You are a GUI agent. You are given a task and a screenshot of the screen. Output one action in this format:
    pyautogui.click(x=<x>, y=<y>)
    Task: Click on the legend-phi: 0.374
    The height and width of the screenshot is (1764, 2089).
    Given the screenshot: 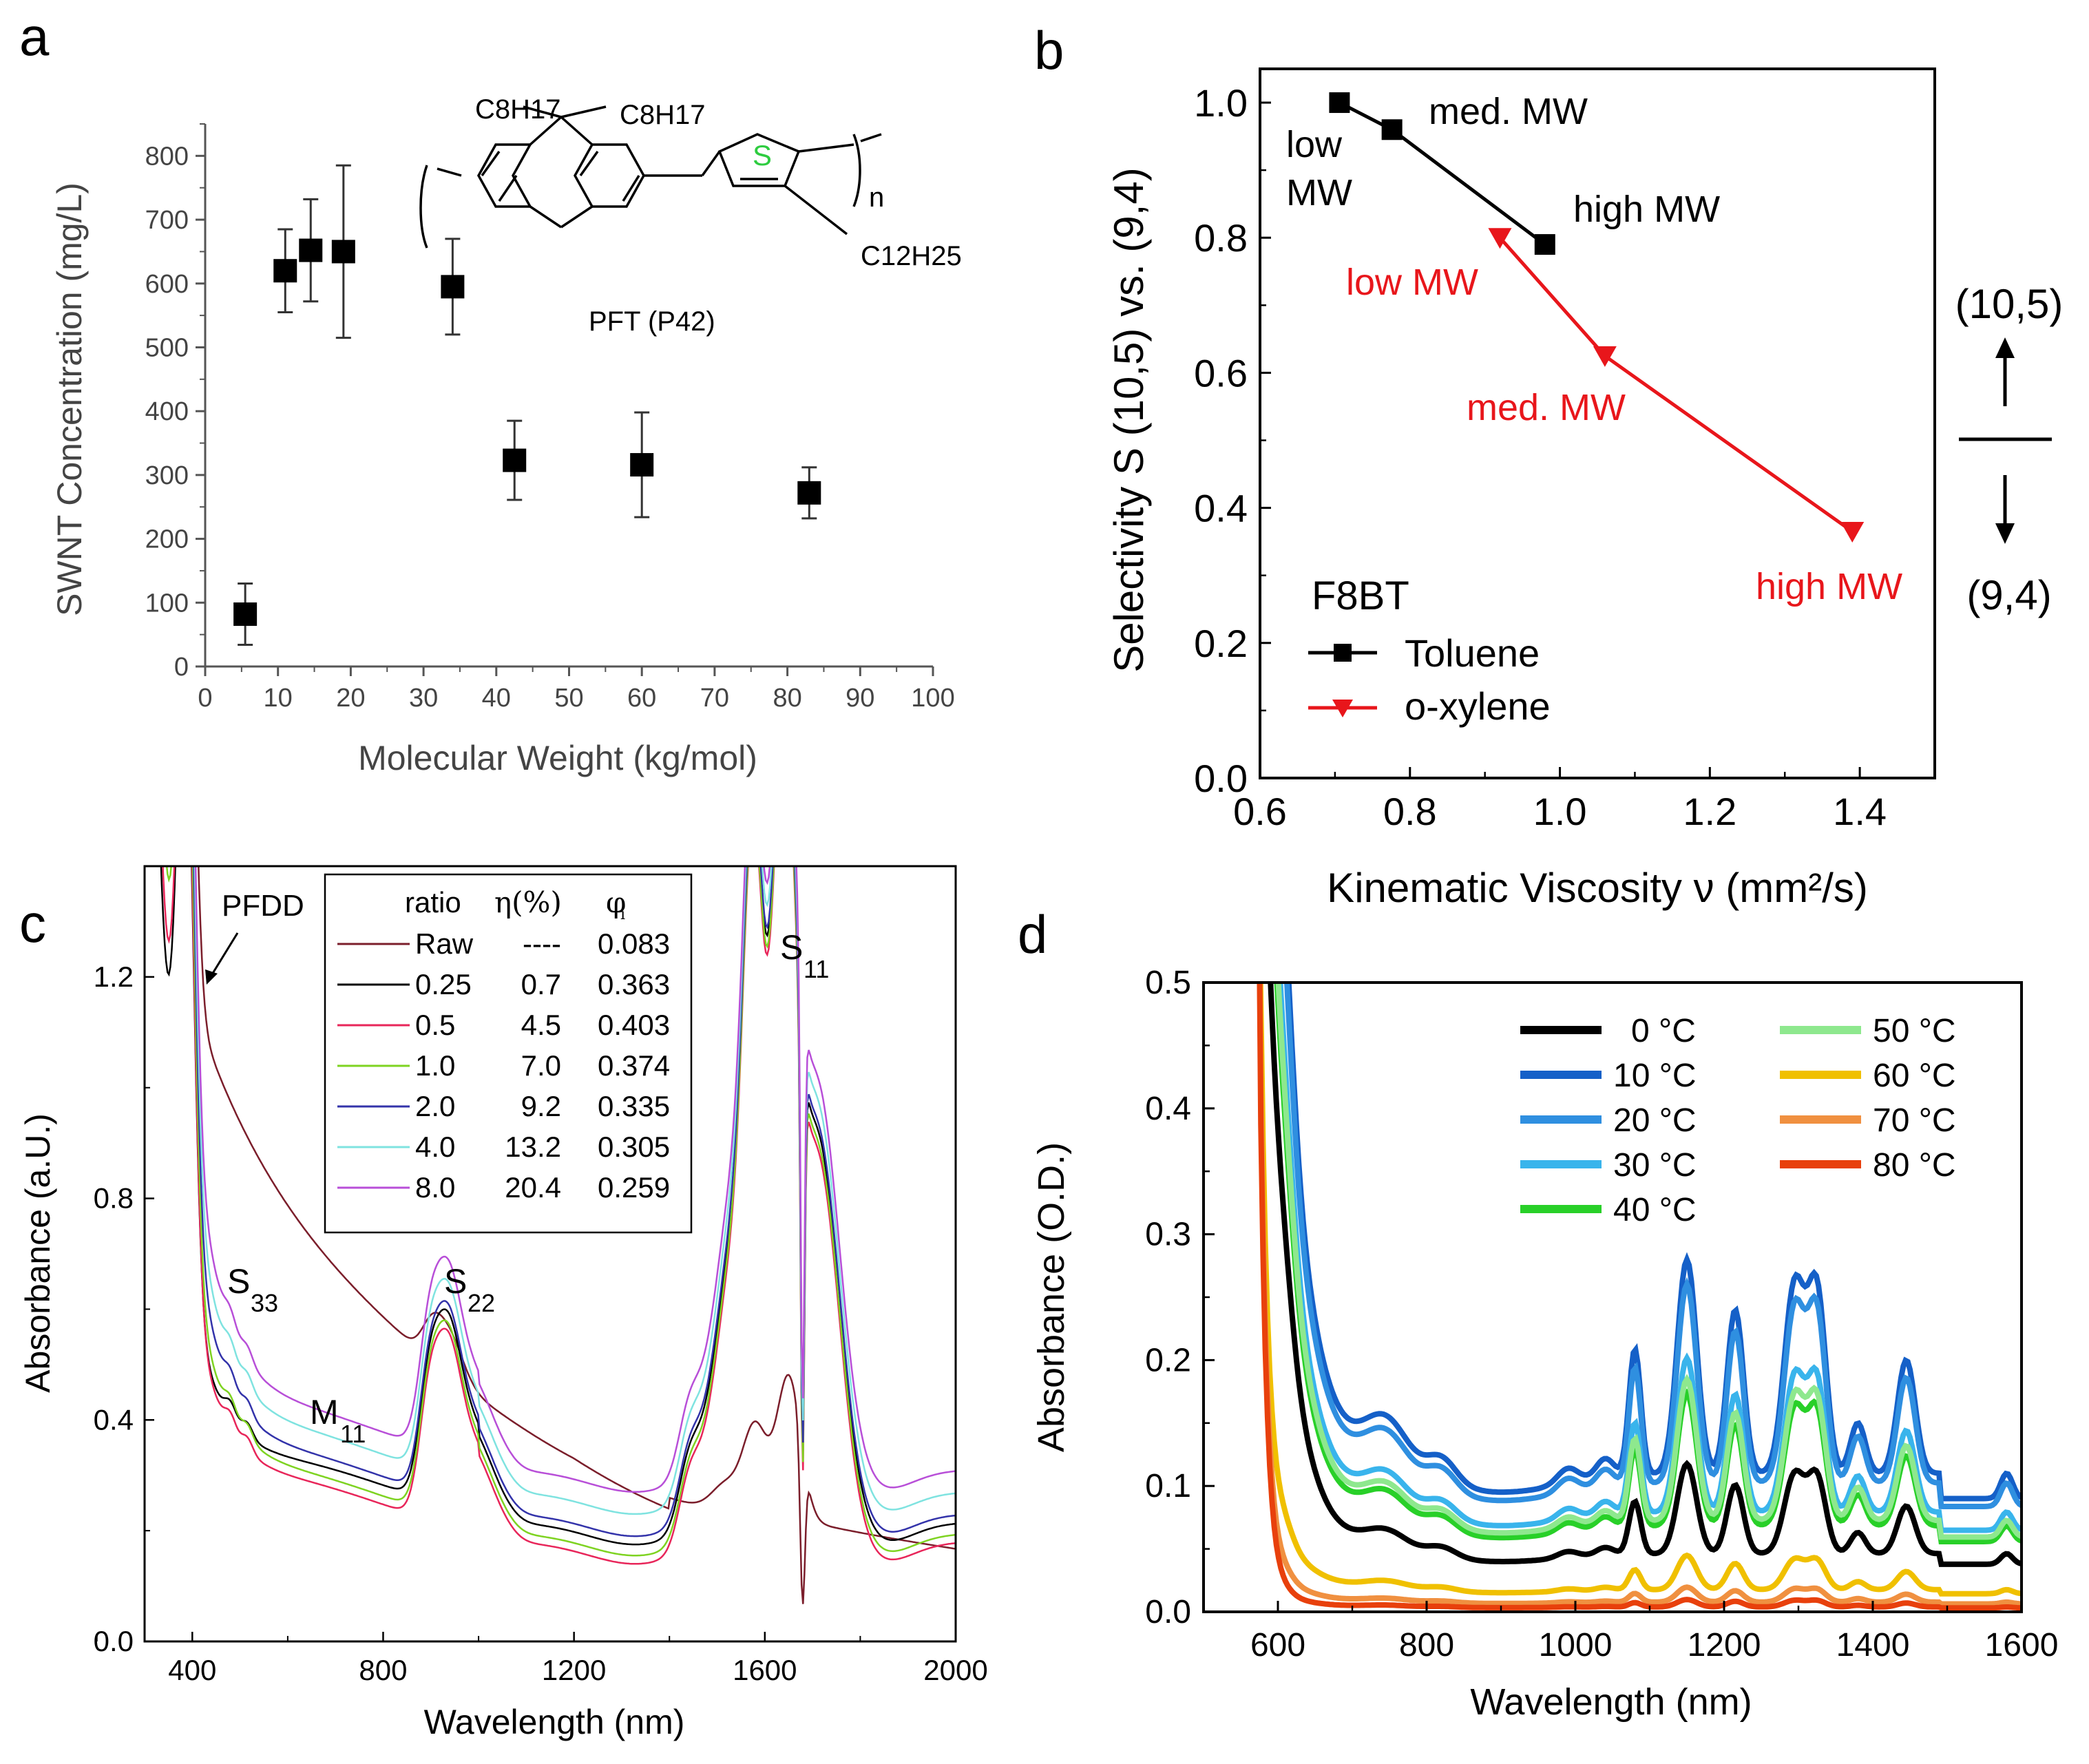 What is the action you would take?
    pyautogui.click(x=634, y=1065)
    